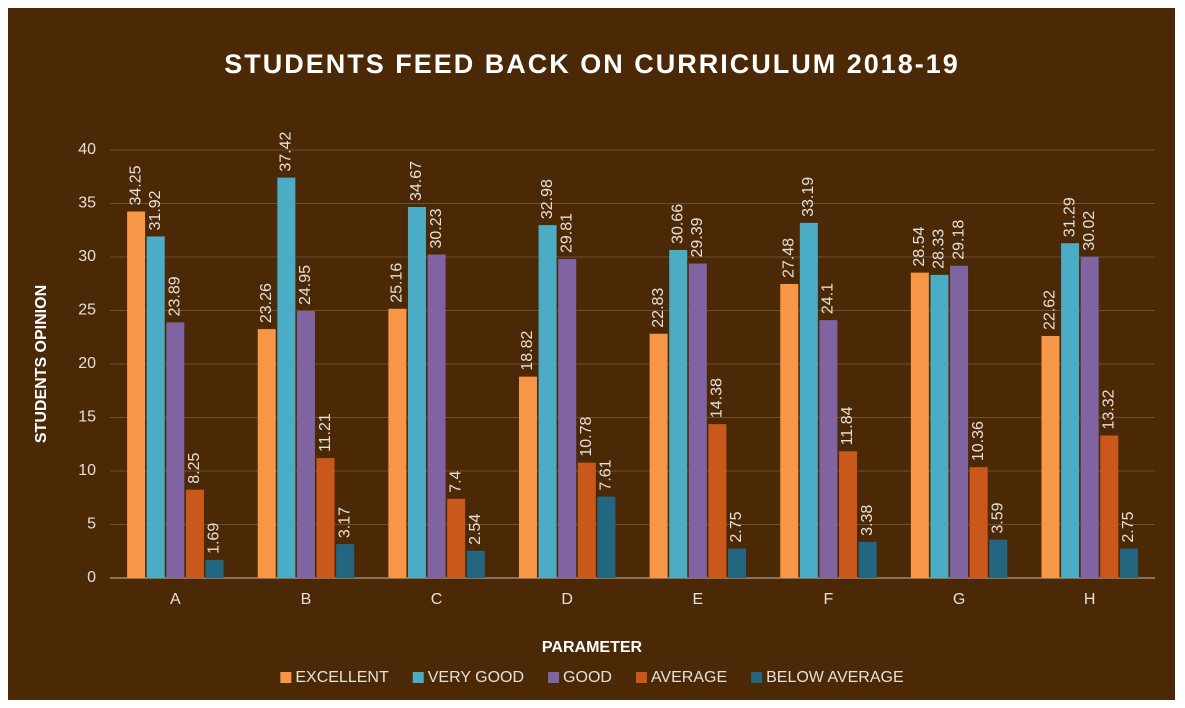 Image resolution: width=1185 pixels, height=708 pixels. I want to click on value-label: 29.81, so click(566, 233).